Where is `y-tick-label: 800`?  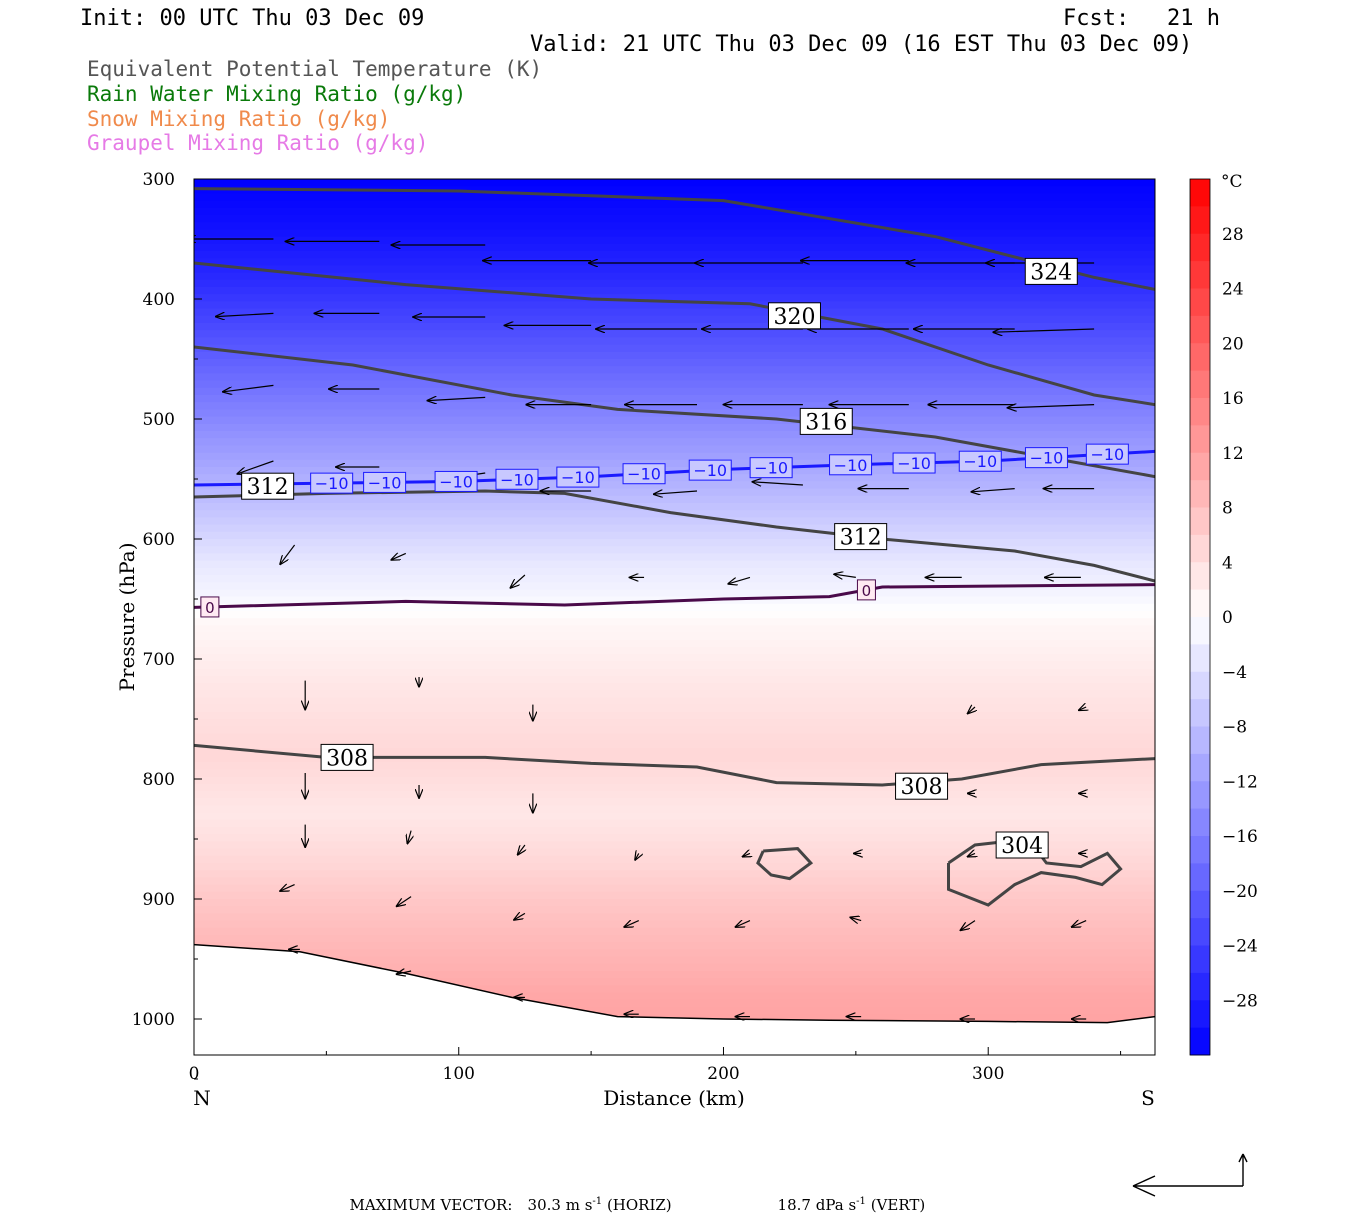
y-tick-label: 800 is located at coordinates (159, 780).